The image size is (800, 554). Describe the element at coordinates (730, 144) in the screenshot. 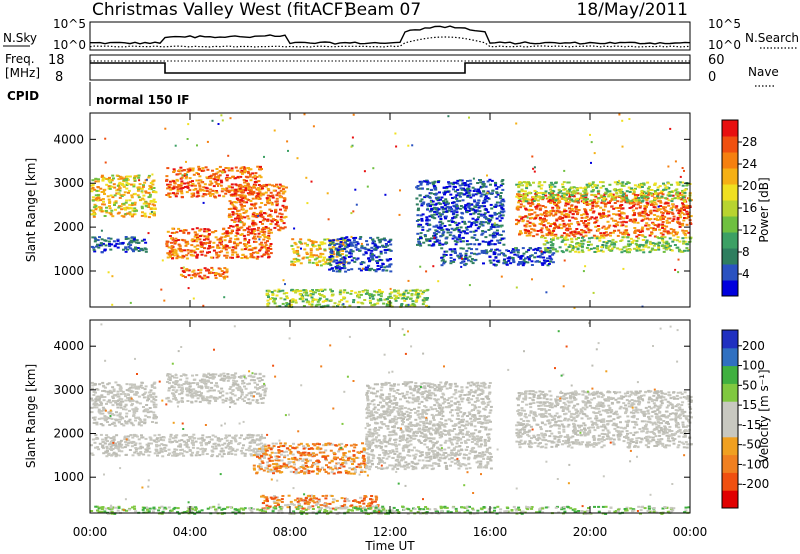

I see `colorbar-swatch` at that location.